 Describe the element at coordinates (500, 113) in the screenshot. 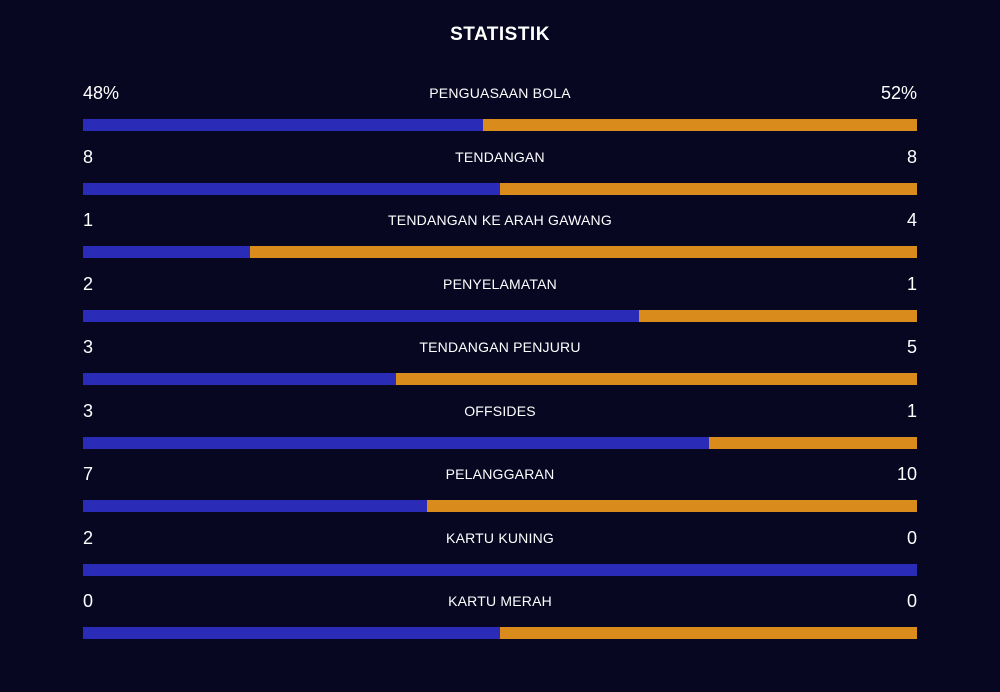

I see `stat-row-possession: 48% PENGUASAAN BOLA 52%` at that location.